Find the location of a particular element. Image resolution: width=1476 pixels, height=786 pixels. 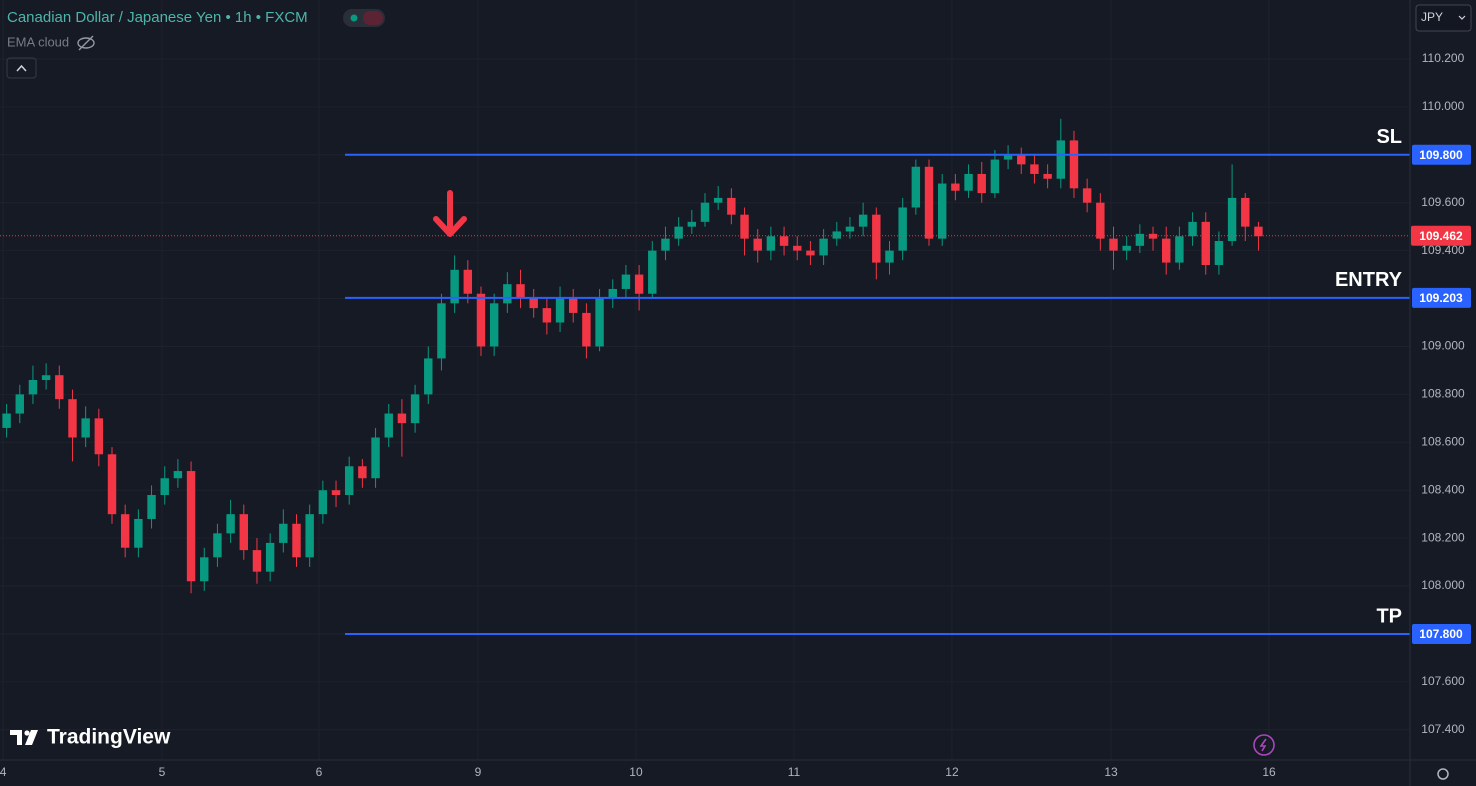

currency-selector is located at coordinates (1443, 18).